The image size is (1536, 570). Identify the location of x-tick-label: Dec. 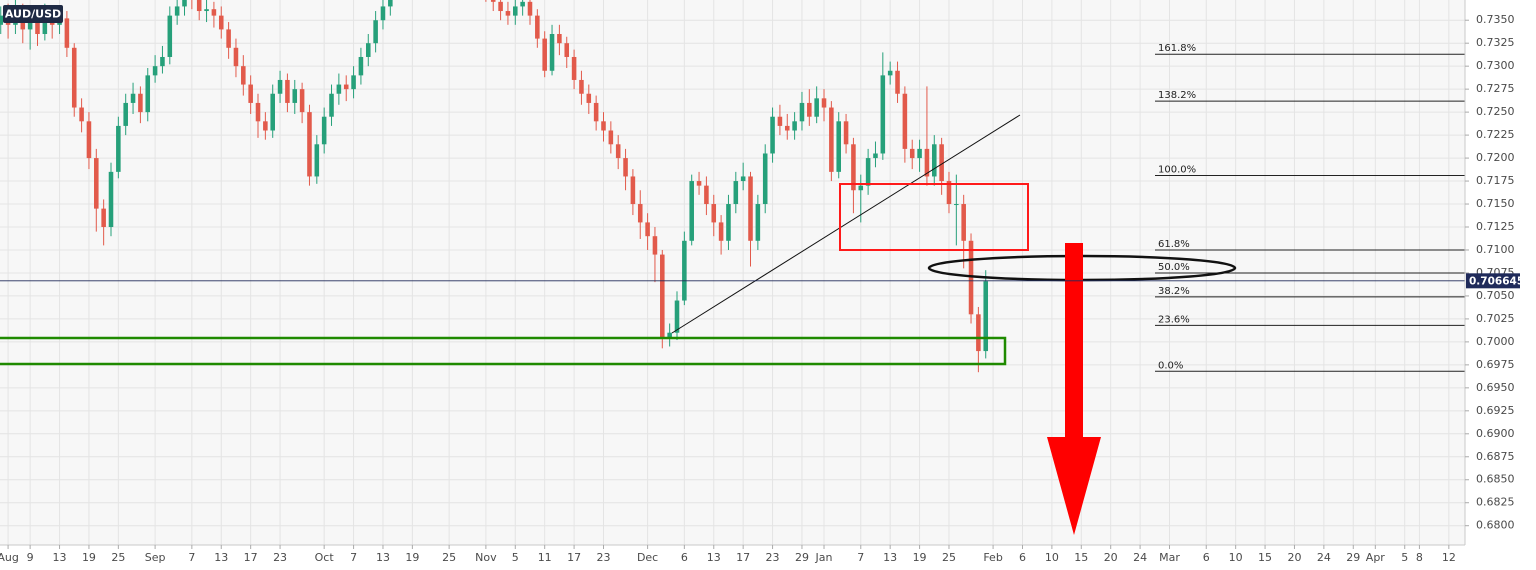
(647, 557).